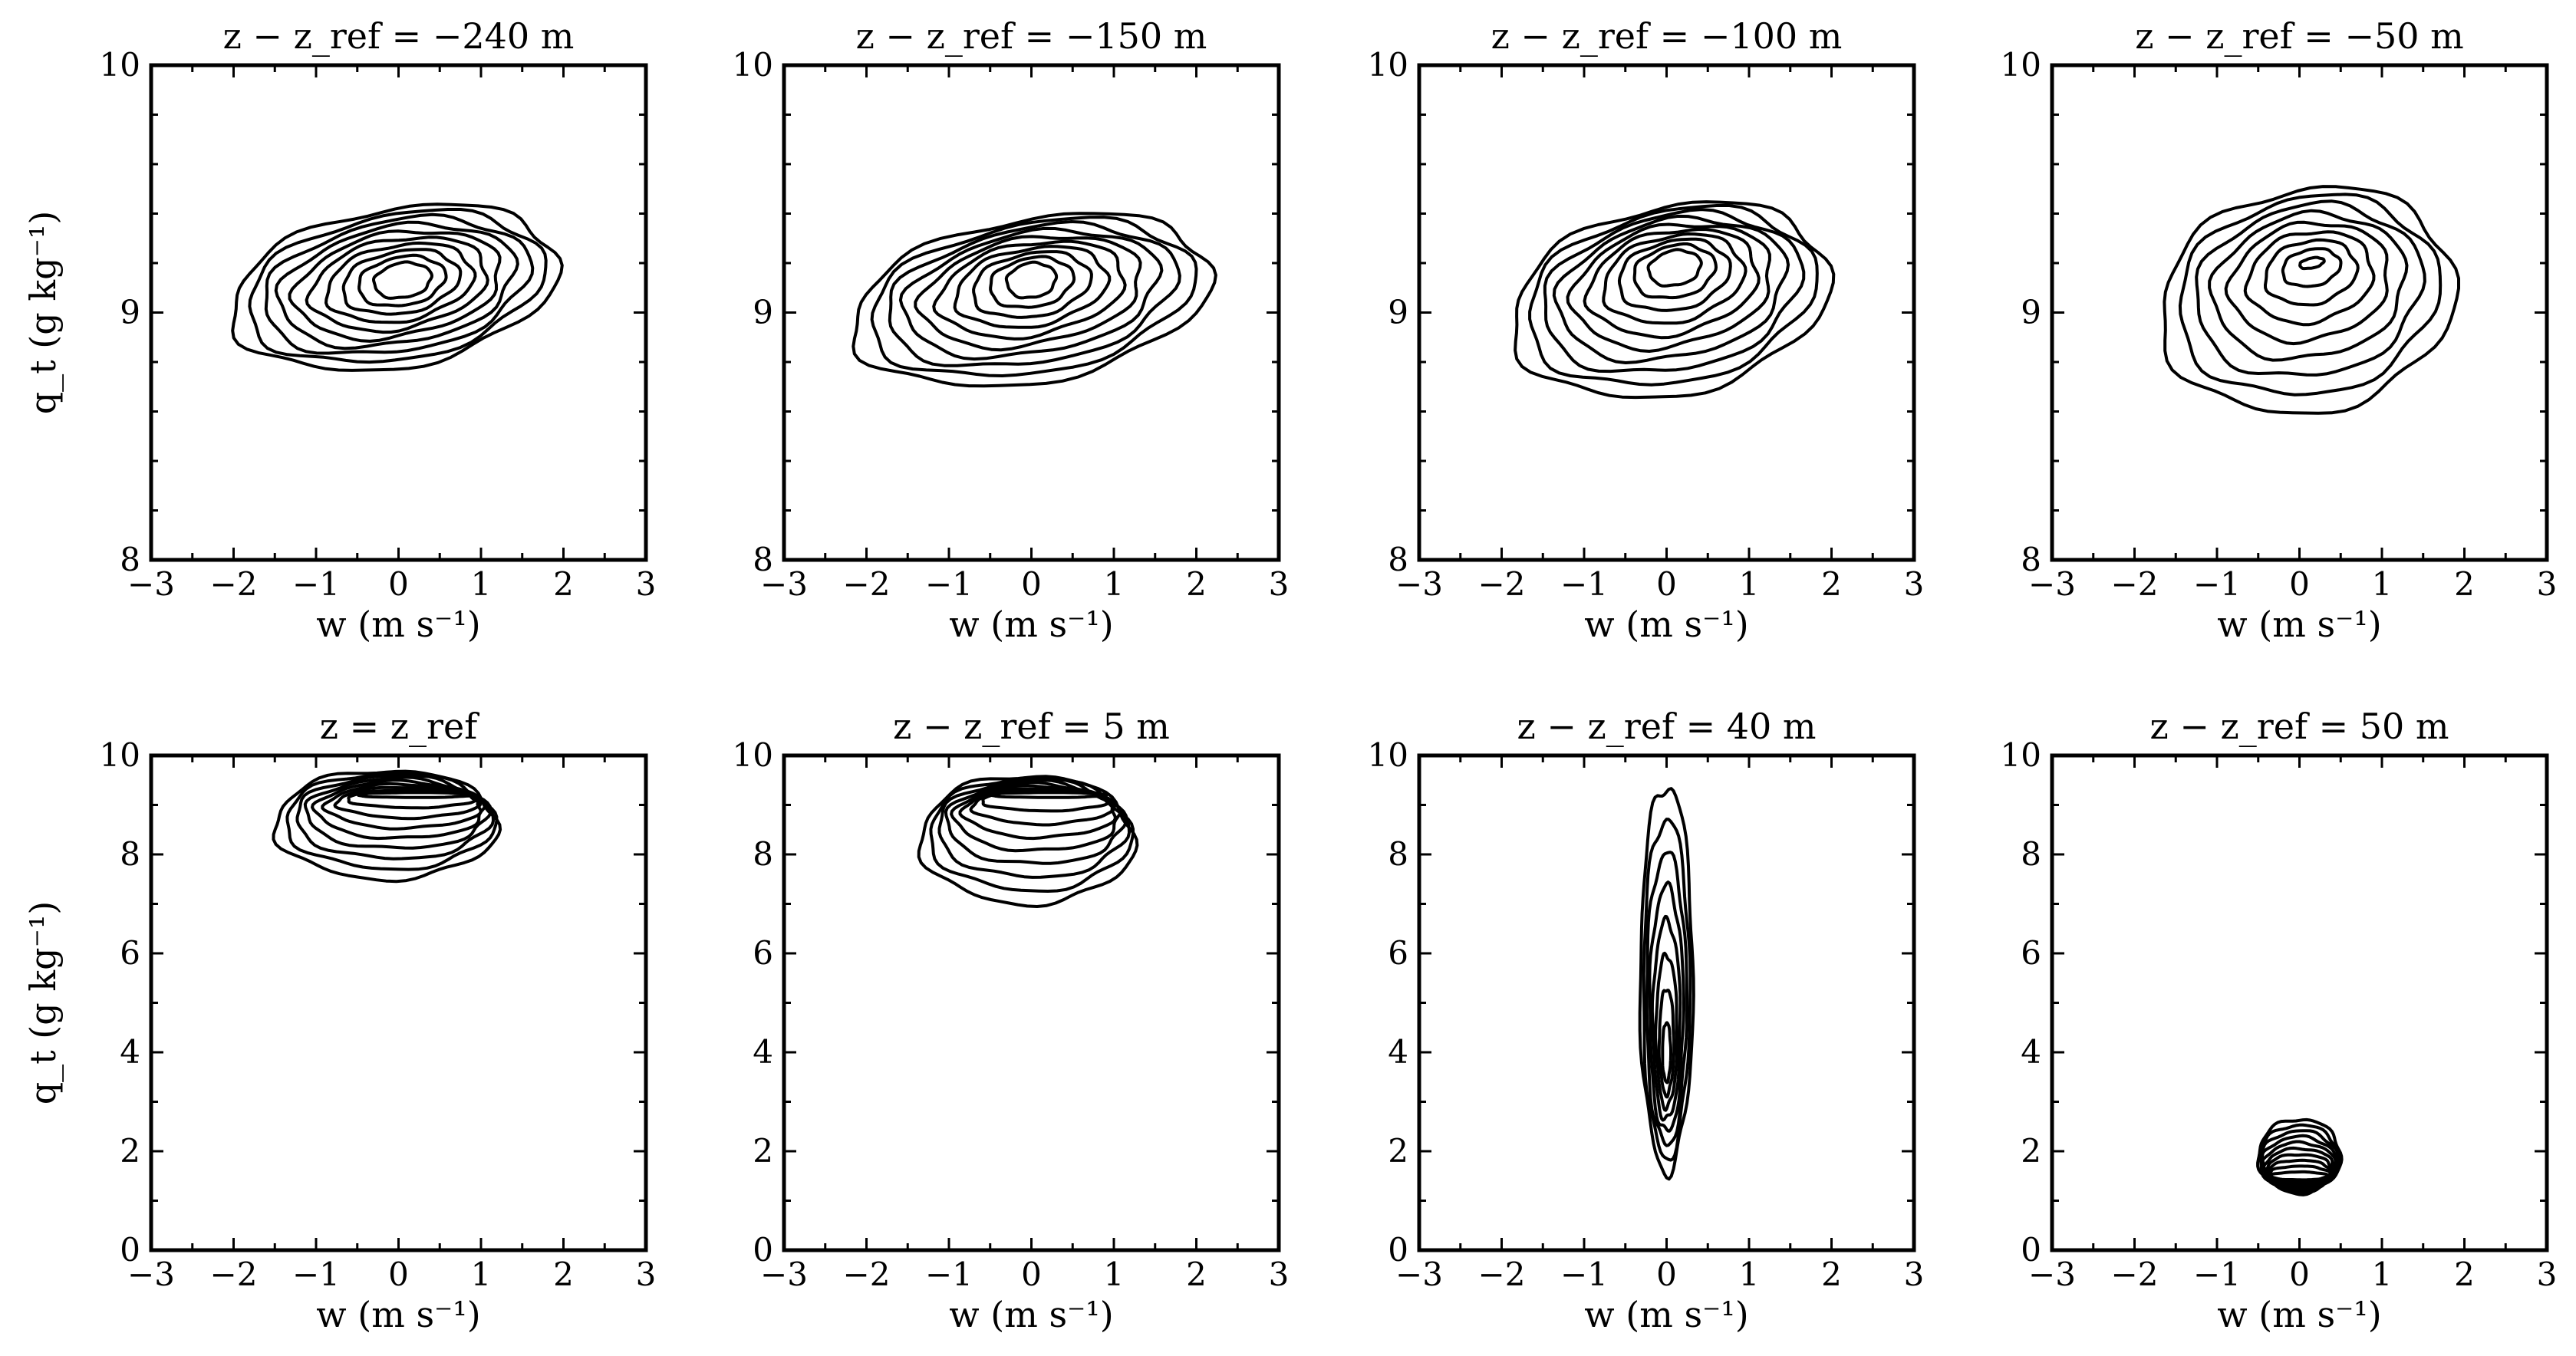 This screenshot has width=2576, height=1356. Describe the element at coordinates (1031, 1002) in the screenshot. I see `plot-frame` at that location.